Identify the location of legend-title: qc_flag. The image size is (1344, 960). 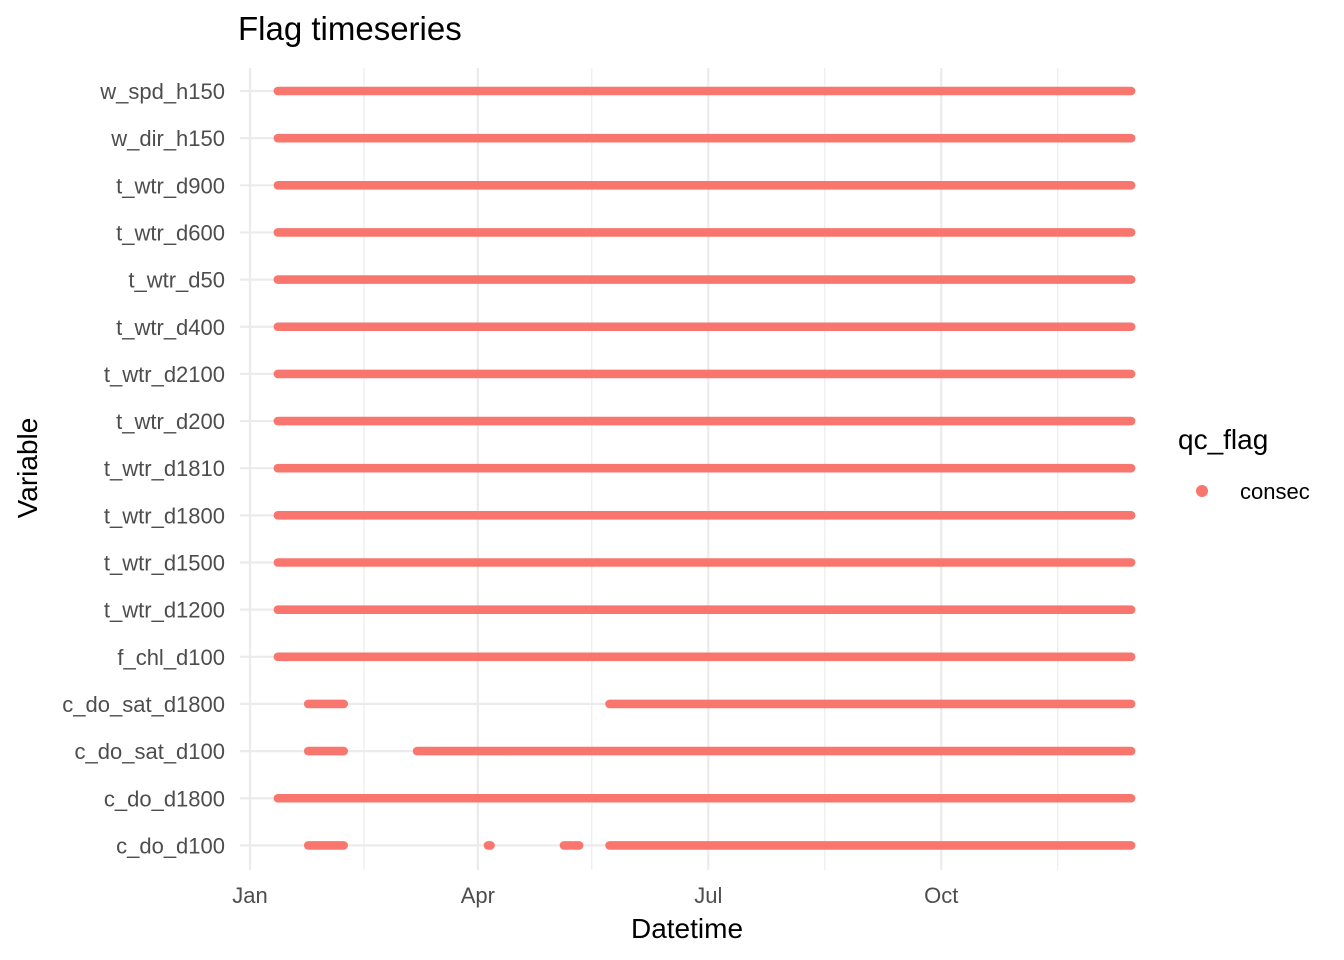
(1223, 439).